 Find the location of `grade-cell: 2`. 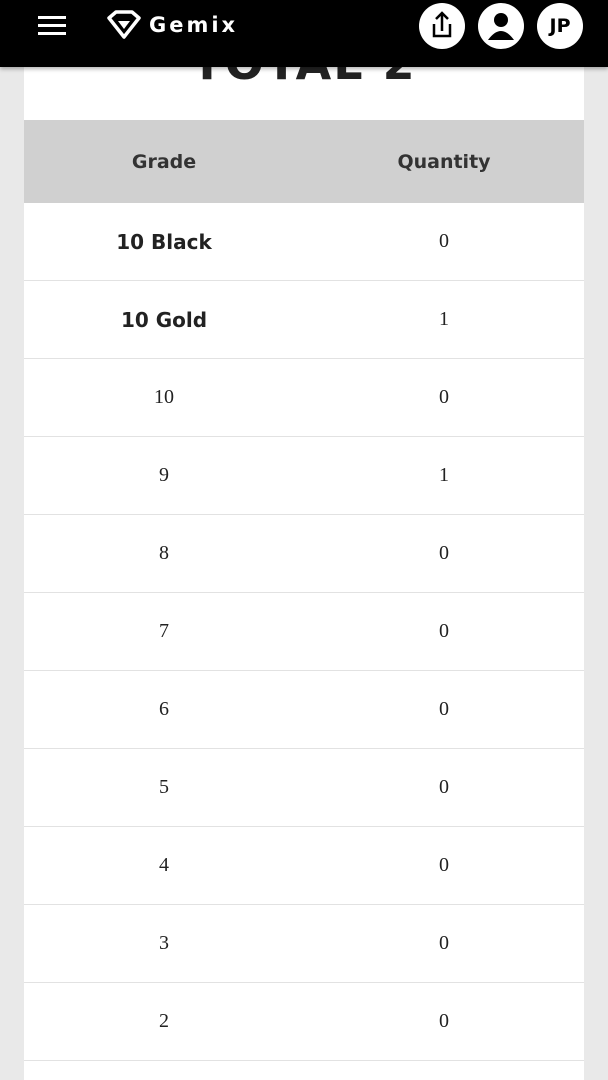

grade-cell: 2 is located at coordinates (164, 1021).